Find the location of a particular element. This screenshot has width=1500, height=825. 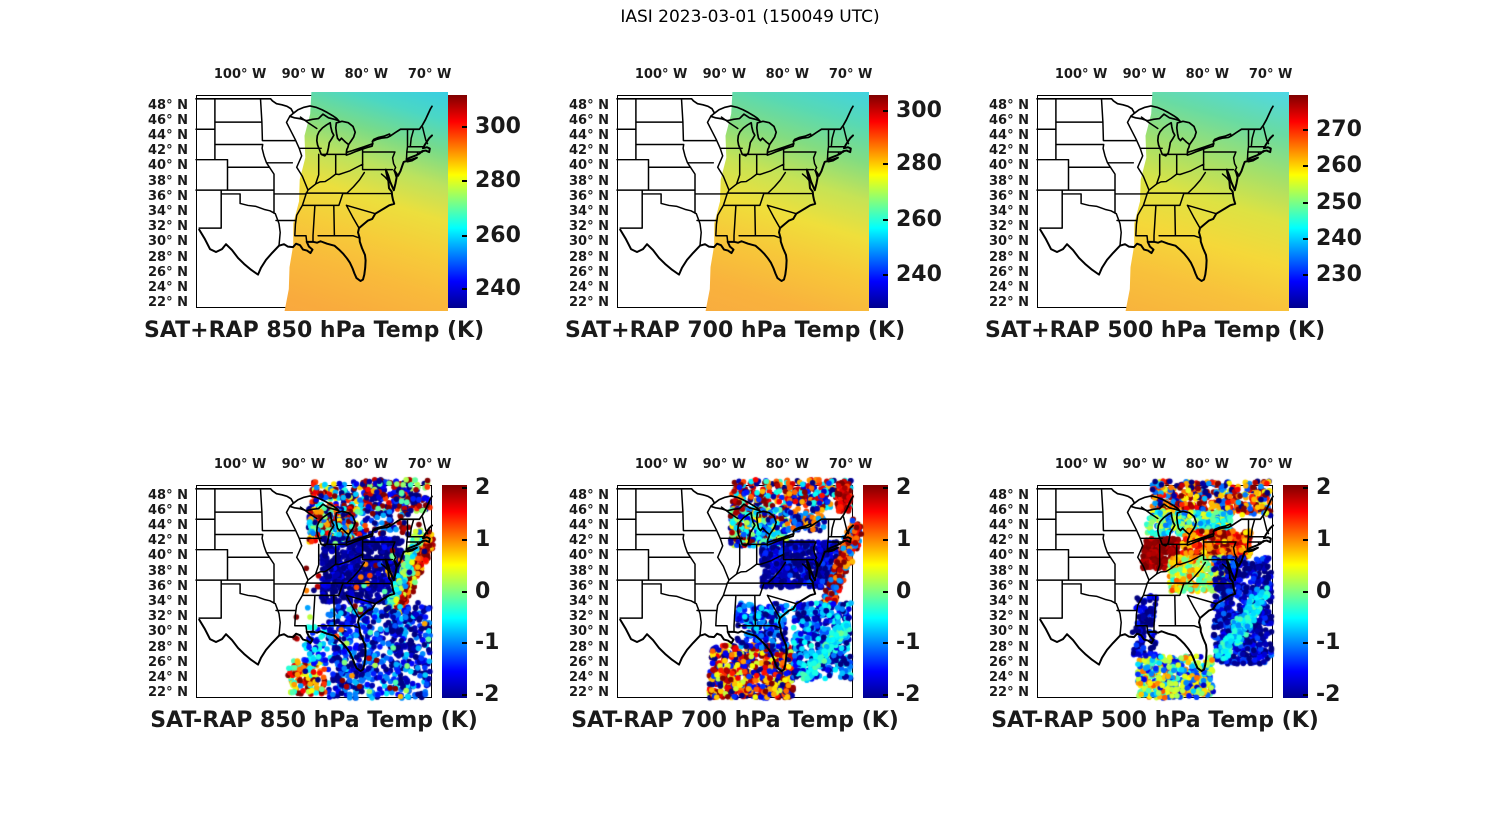

basemap-borders is located at coordinates (1155, 579).